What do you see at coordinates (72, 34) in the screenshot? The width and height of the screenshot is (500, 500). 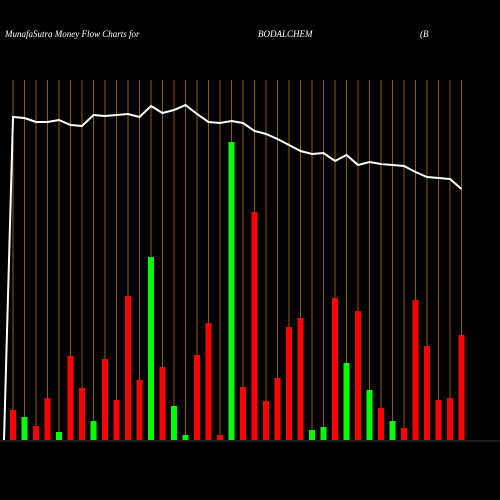 I see `chart-title: MunafaSutra Money Flow Charts for` at bounding box center [72, 34].